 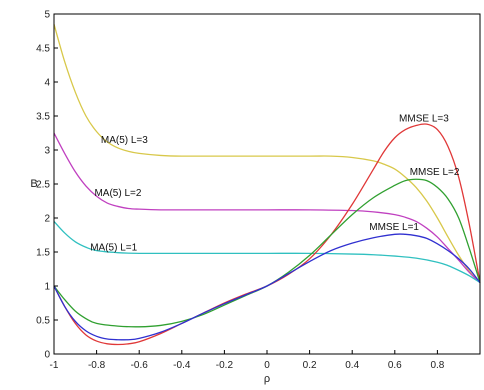 I want to click on x-tick-label-1: -0.8, so click(x=97, y=365).